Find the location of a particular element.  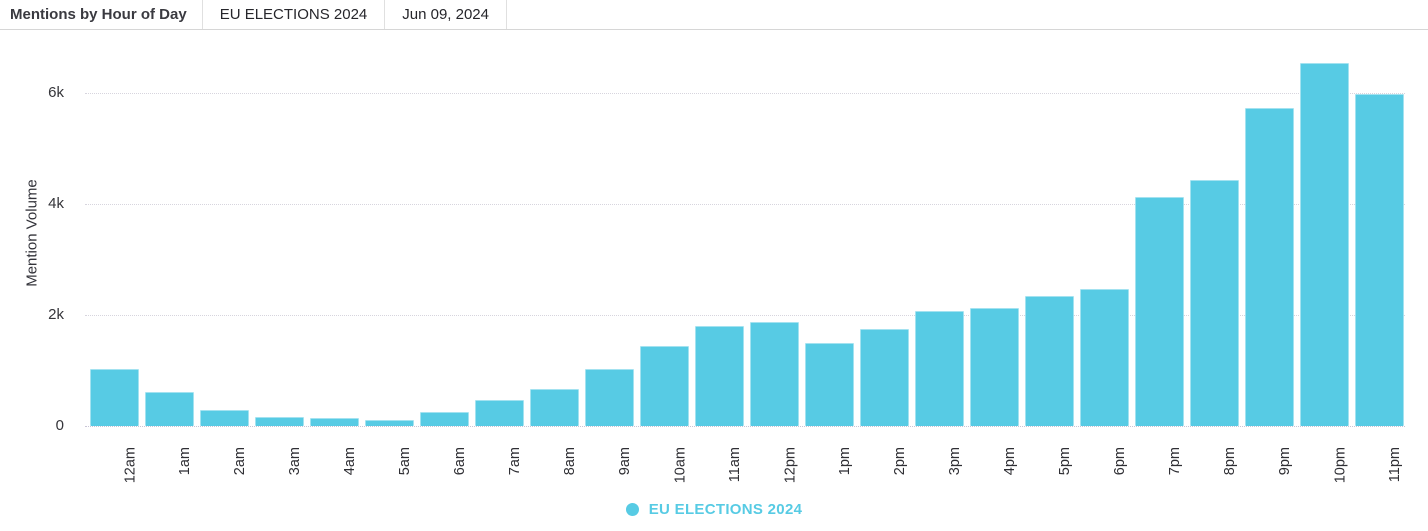

x-tick-label-3am: 3am is located at coordinates (295, 461).